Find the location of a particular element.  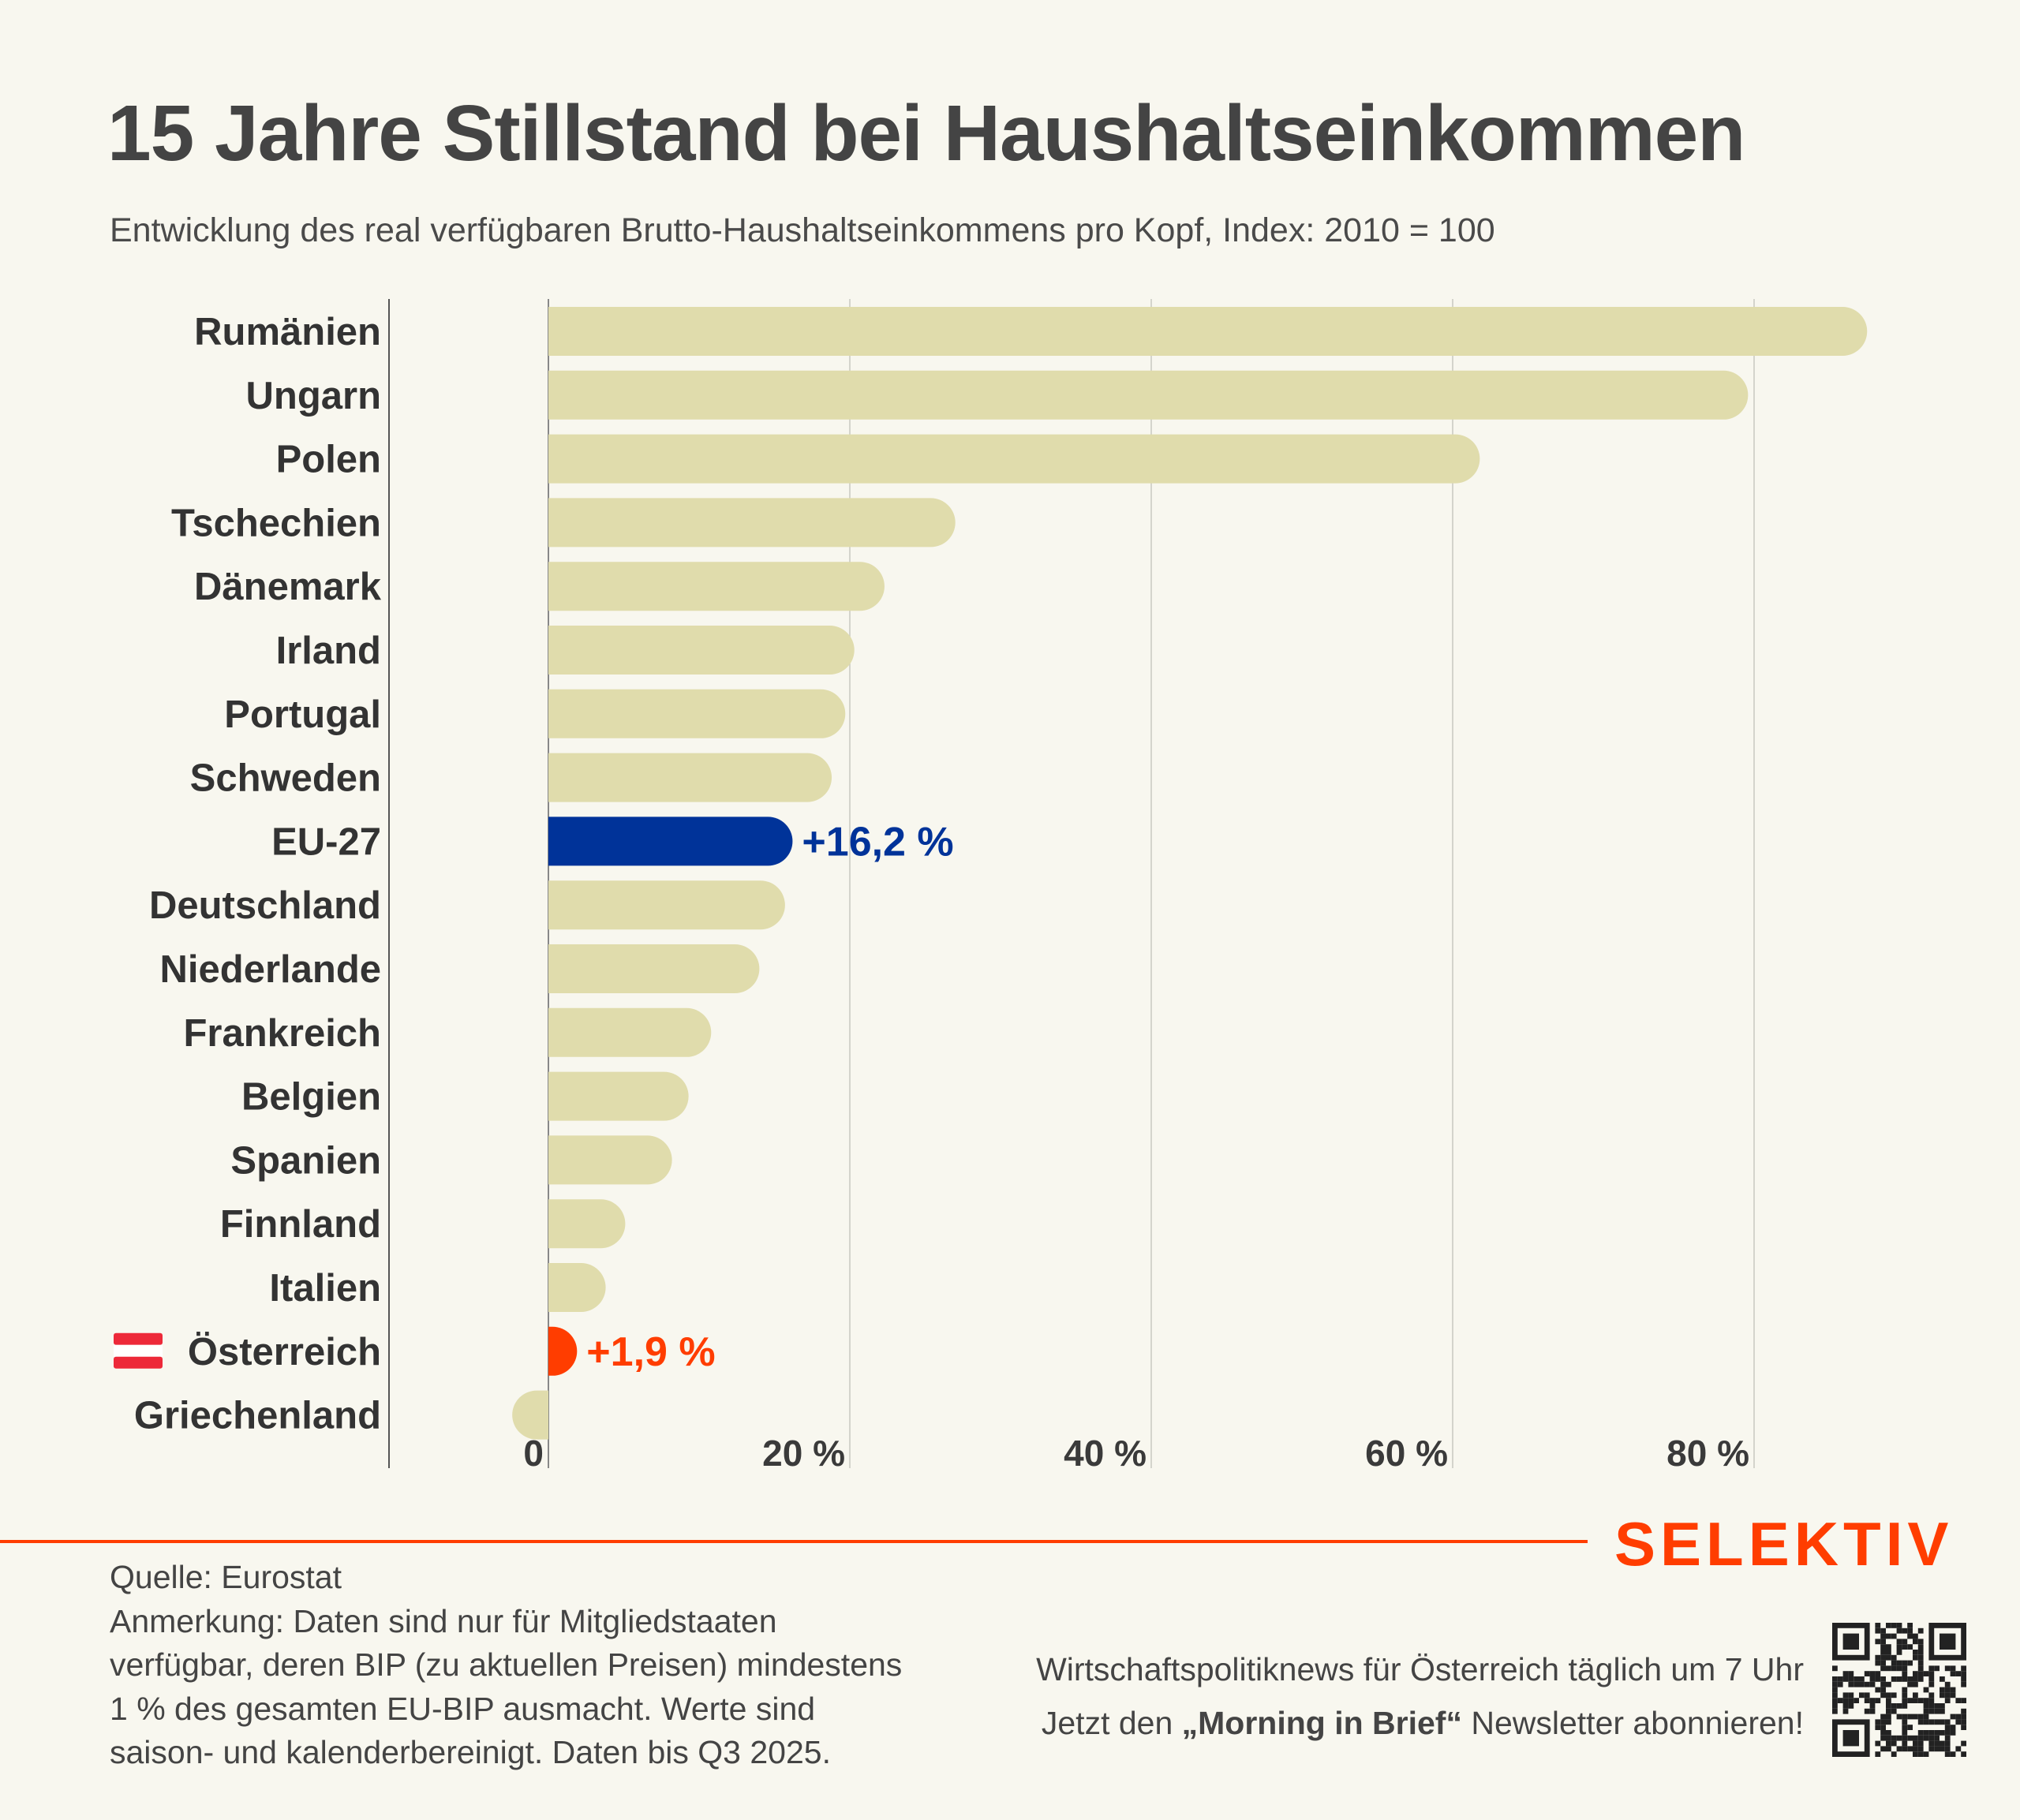

category-label: Frankreich is located at coordinates (282, 1033).